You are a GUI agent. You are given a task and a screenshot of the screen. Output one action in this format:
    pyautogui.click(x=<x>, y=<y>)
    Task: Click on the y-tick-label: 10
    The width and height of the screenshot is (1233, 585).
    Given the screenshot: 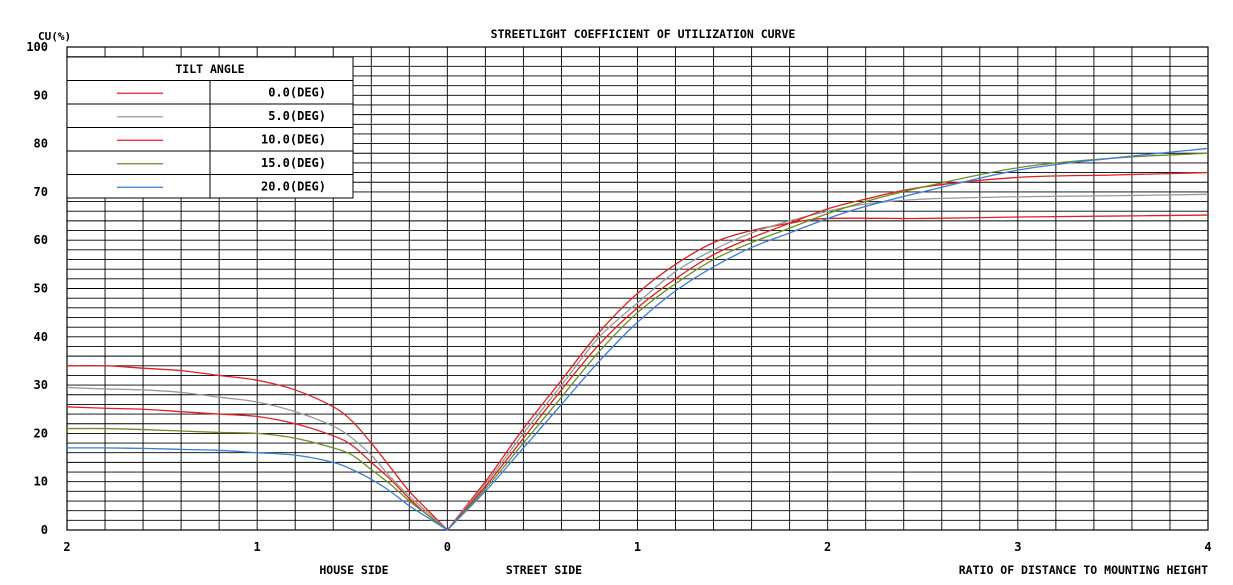 What is the action you would take?
    pyautogui.click(x=41, y=482)
    